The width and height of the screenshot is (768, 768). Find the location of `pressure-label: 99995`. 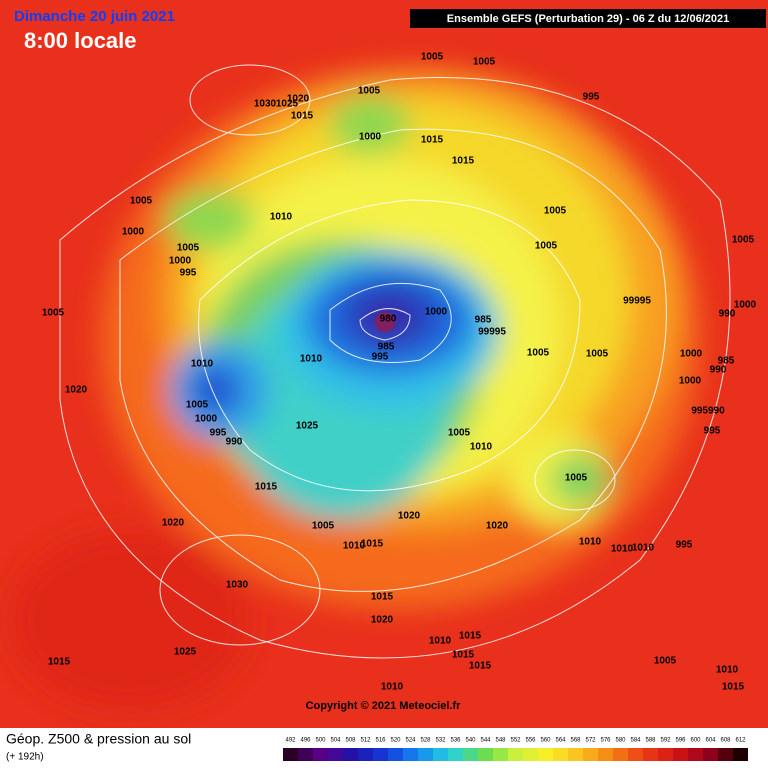

pressure-label: 99995 is located at coordinates (637, 301).